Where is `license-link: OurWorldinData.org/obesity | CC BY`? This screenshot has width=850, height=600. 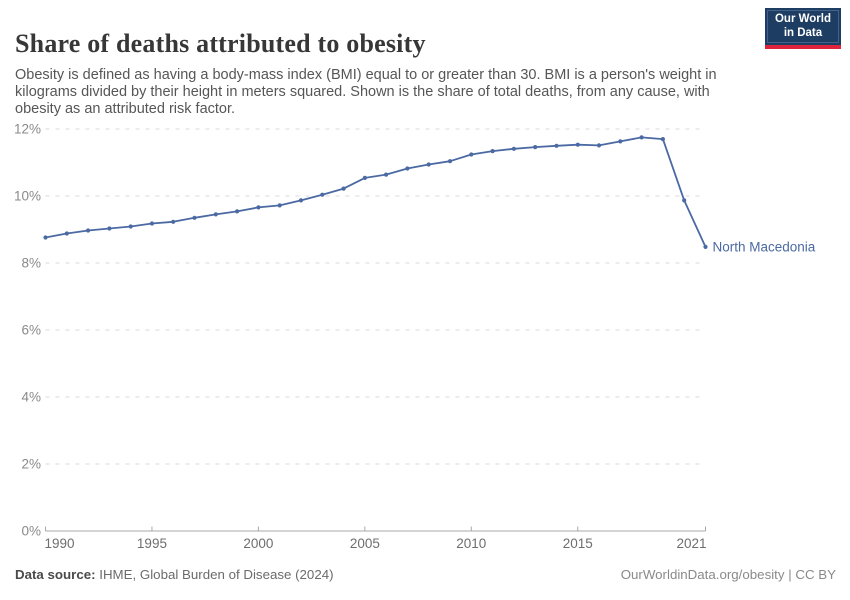 license-link: OurWorldinData.org/obesity | CC BY is located at coordinates (728, 574).